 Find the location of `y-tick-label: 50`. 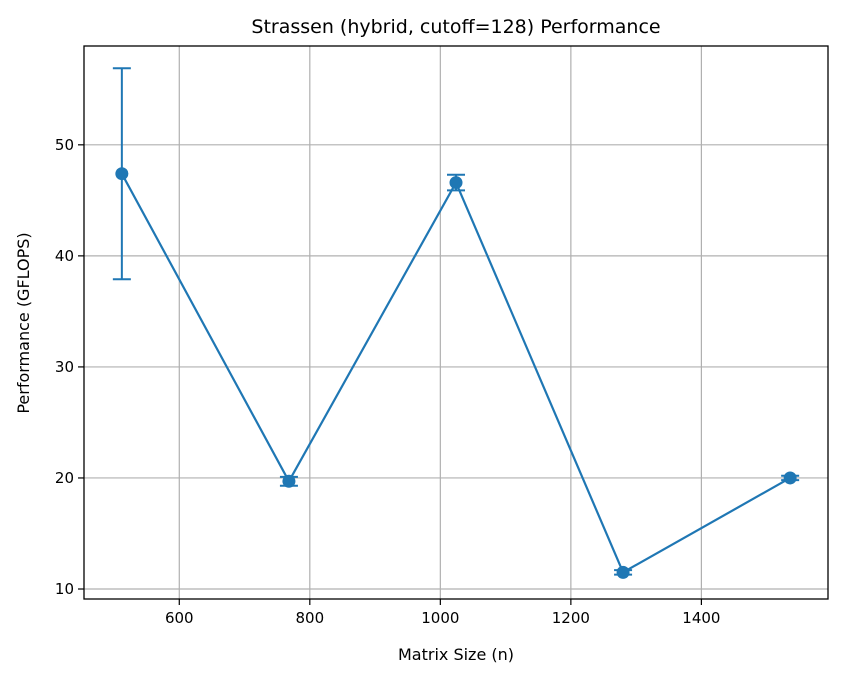

y-tick-label: 50 is located at coordinates (64, 145).